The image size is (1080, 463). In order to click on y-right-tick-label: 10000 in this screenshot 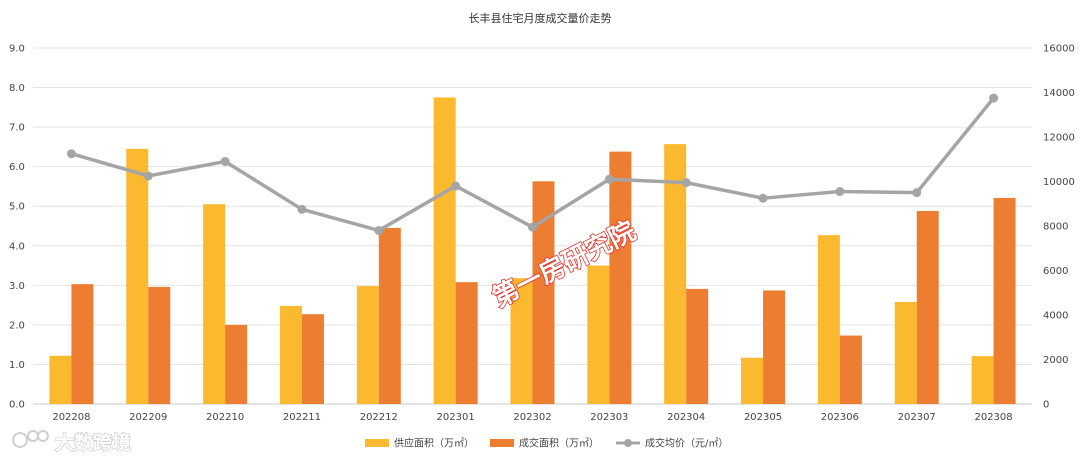, I will do `click(1059, 182)`.